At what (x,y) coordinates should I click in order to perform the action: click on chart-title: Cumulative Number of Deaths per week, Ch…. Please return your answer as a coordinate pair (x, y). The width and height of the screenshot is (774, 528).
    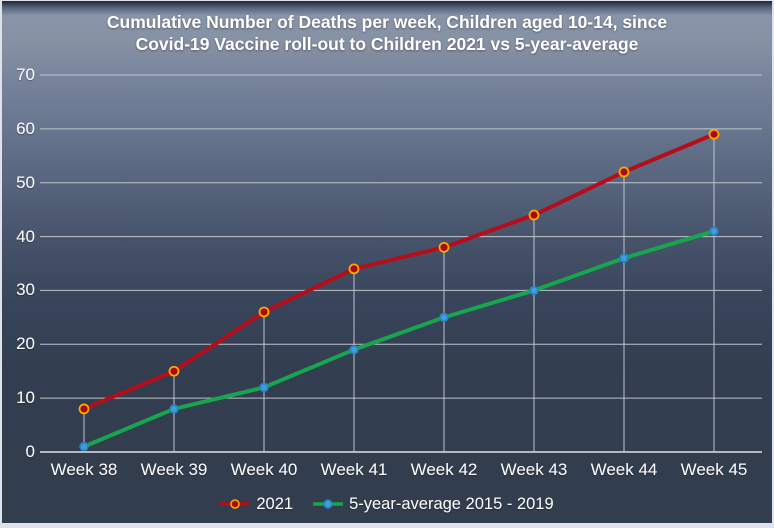
    Looking at the image, I should click on (387, 33).